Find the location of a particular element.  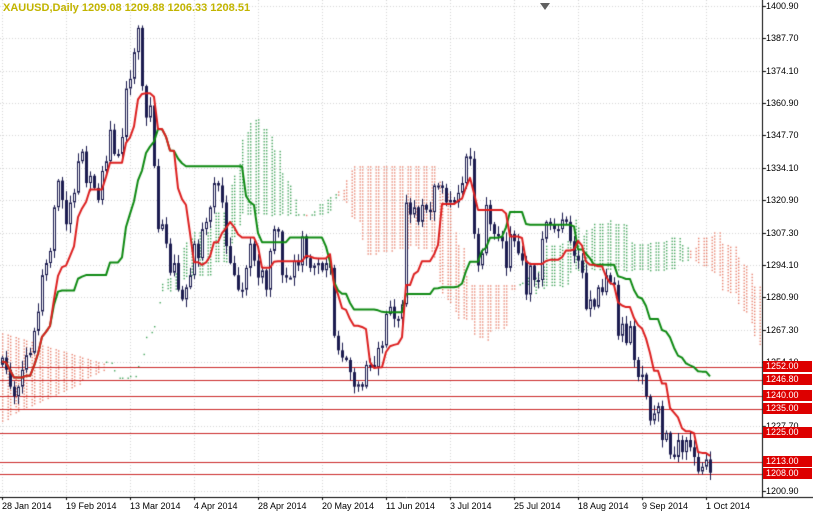

date-tick-label: 3 Jul 2014 is located at coordinates (471, 506).